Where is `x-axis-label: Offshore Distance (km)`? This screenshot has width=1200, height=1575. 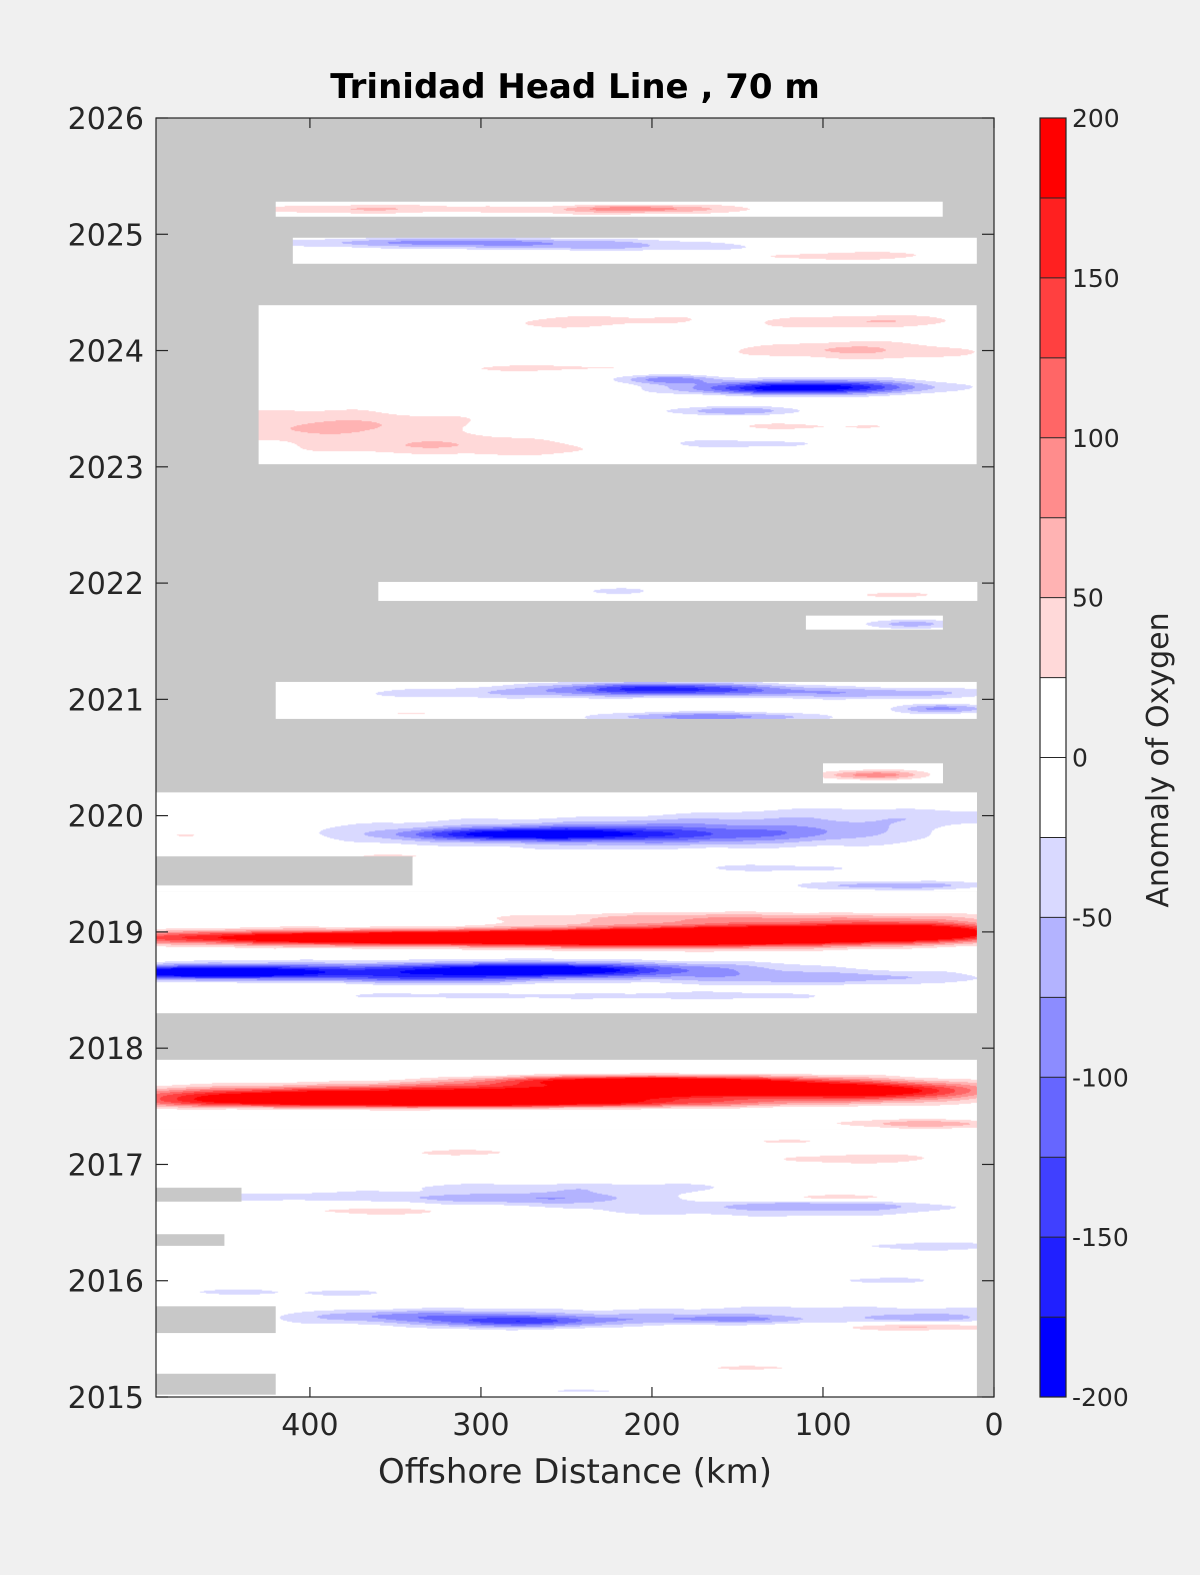
x-axis-label: Offshore Distance (km) is located at coordinates (575, 1472).